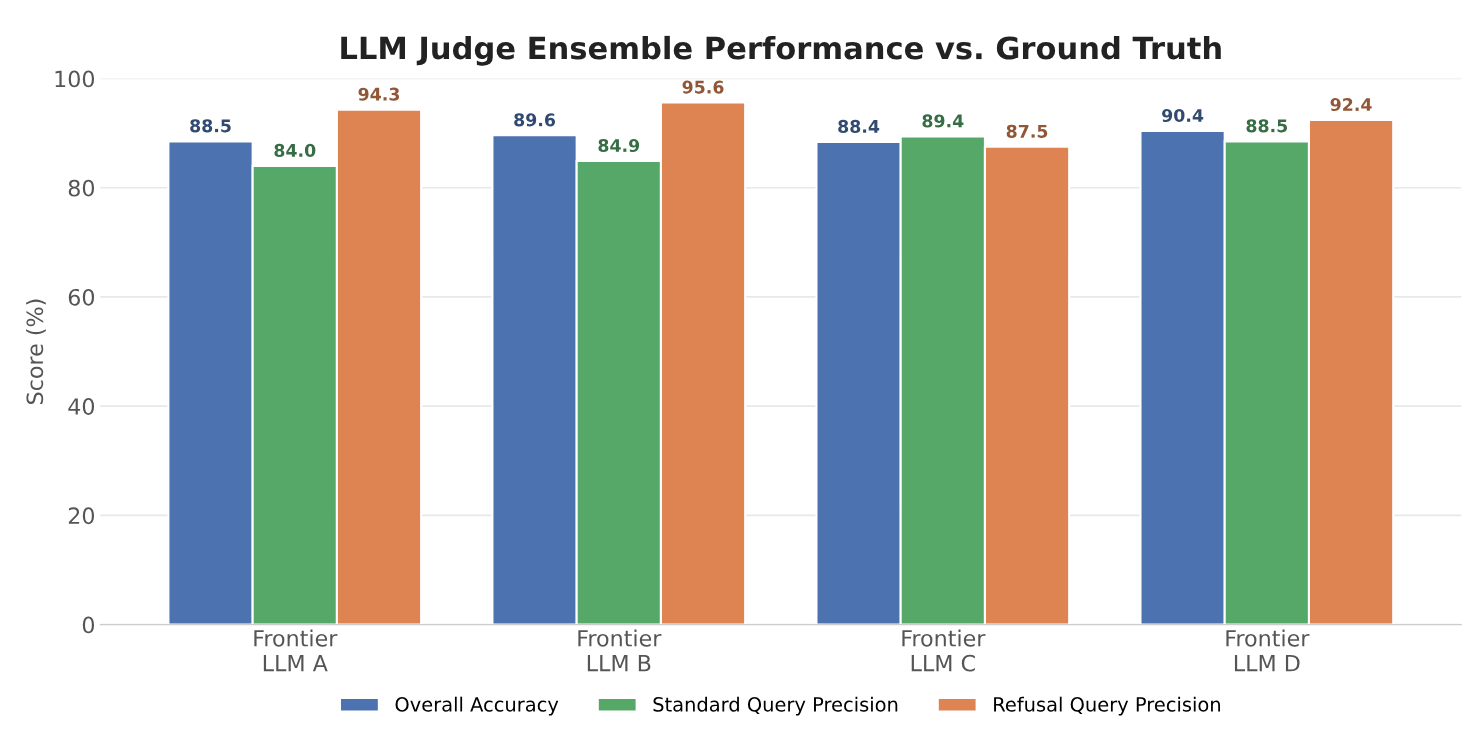 The height and width of the screenshot is (748, 1476). I want to click on legend-label: Standard Query Precision, so click(775, 706).